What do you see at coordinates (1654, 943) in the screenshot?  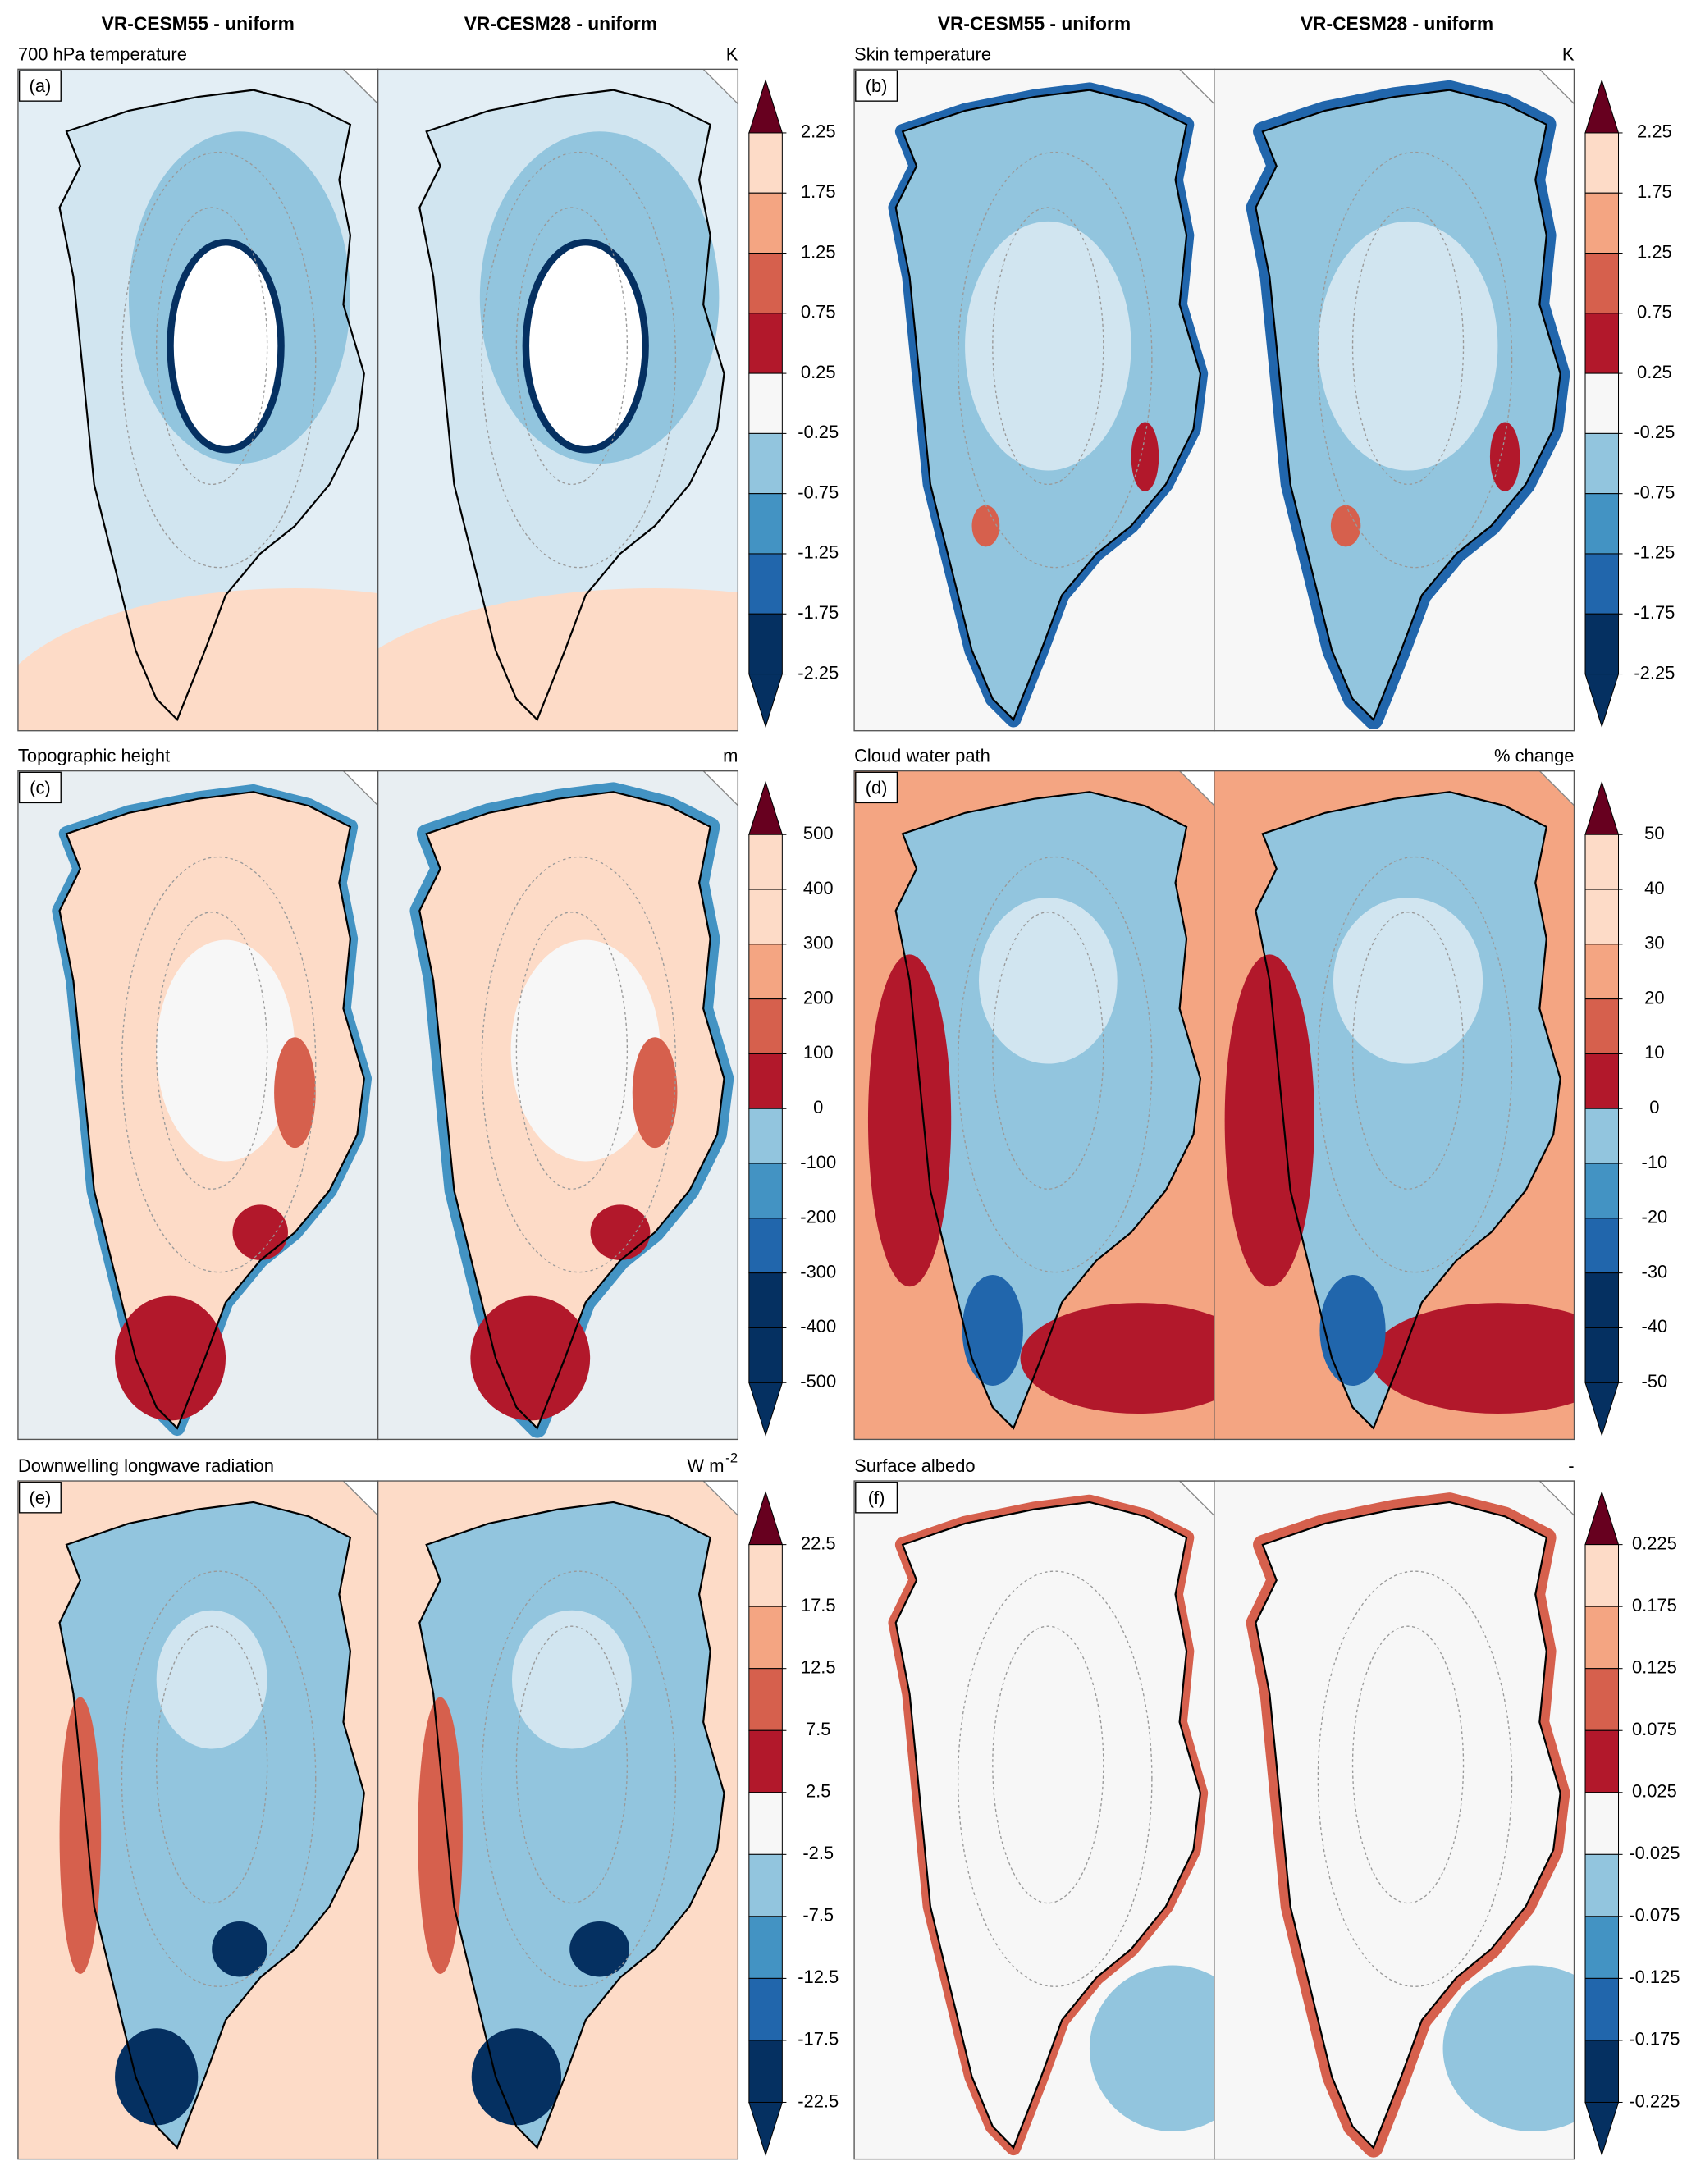 I see `colorbar-tick-label: 30` at bounding box center [1654, 943].